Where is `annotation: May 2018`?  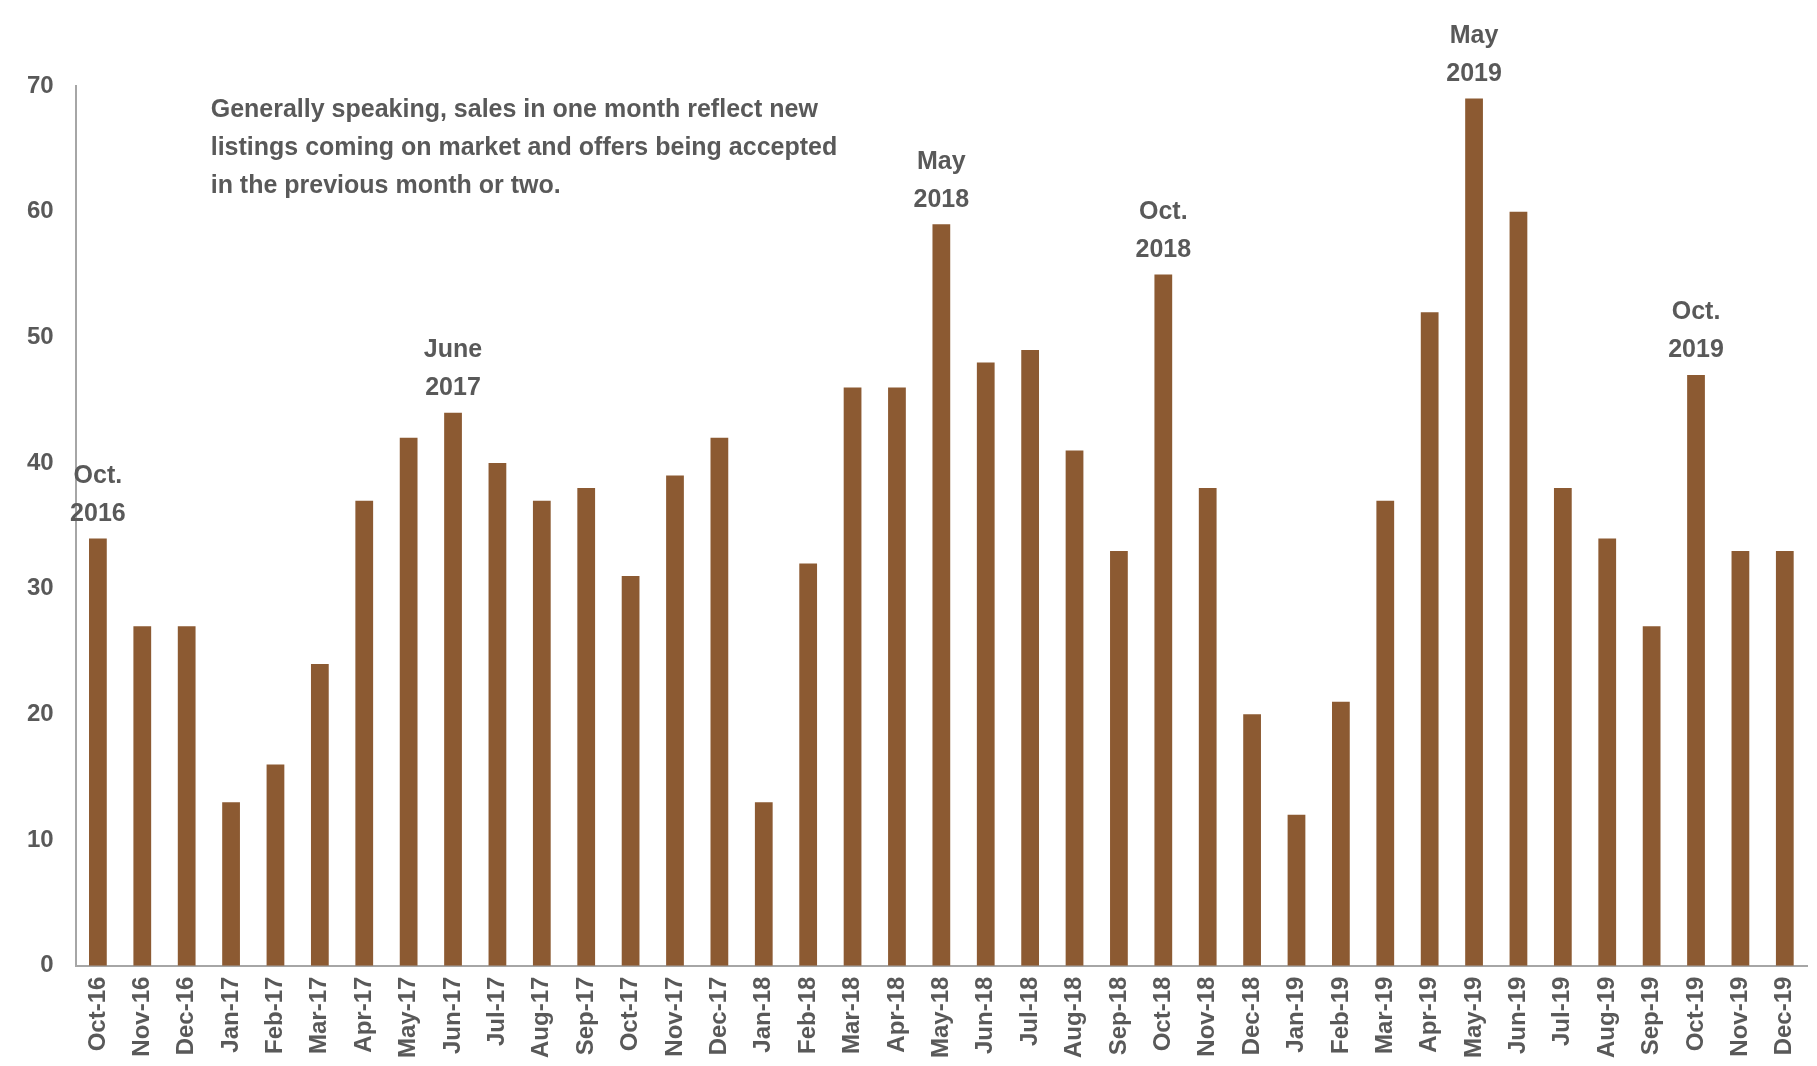
annotation: May 2018 is located at coordinates (941, 178).